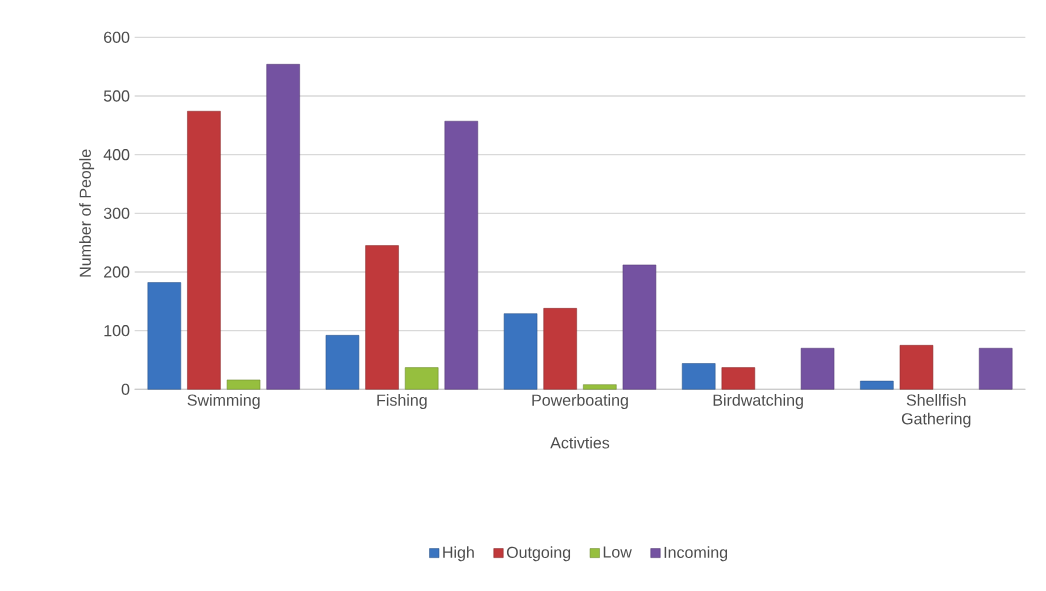 This screenshot has width=1046, height=591. I want to click on legend-label: Low, so click(617, 552).